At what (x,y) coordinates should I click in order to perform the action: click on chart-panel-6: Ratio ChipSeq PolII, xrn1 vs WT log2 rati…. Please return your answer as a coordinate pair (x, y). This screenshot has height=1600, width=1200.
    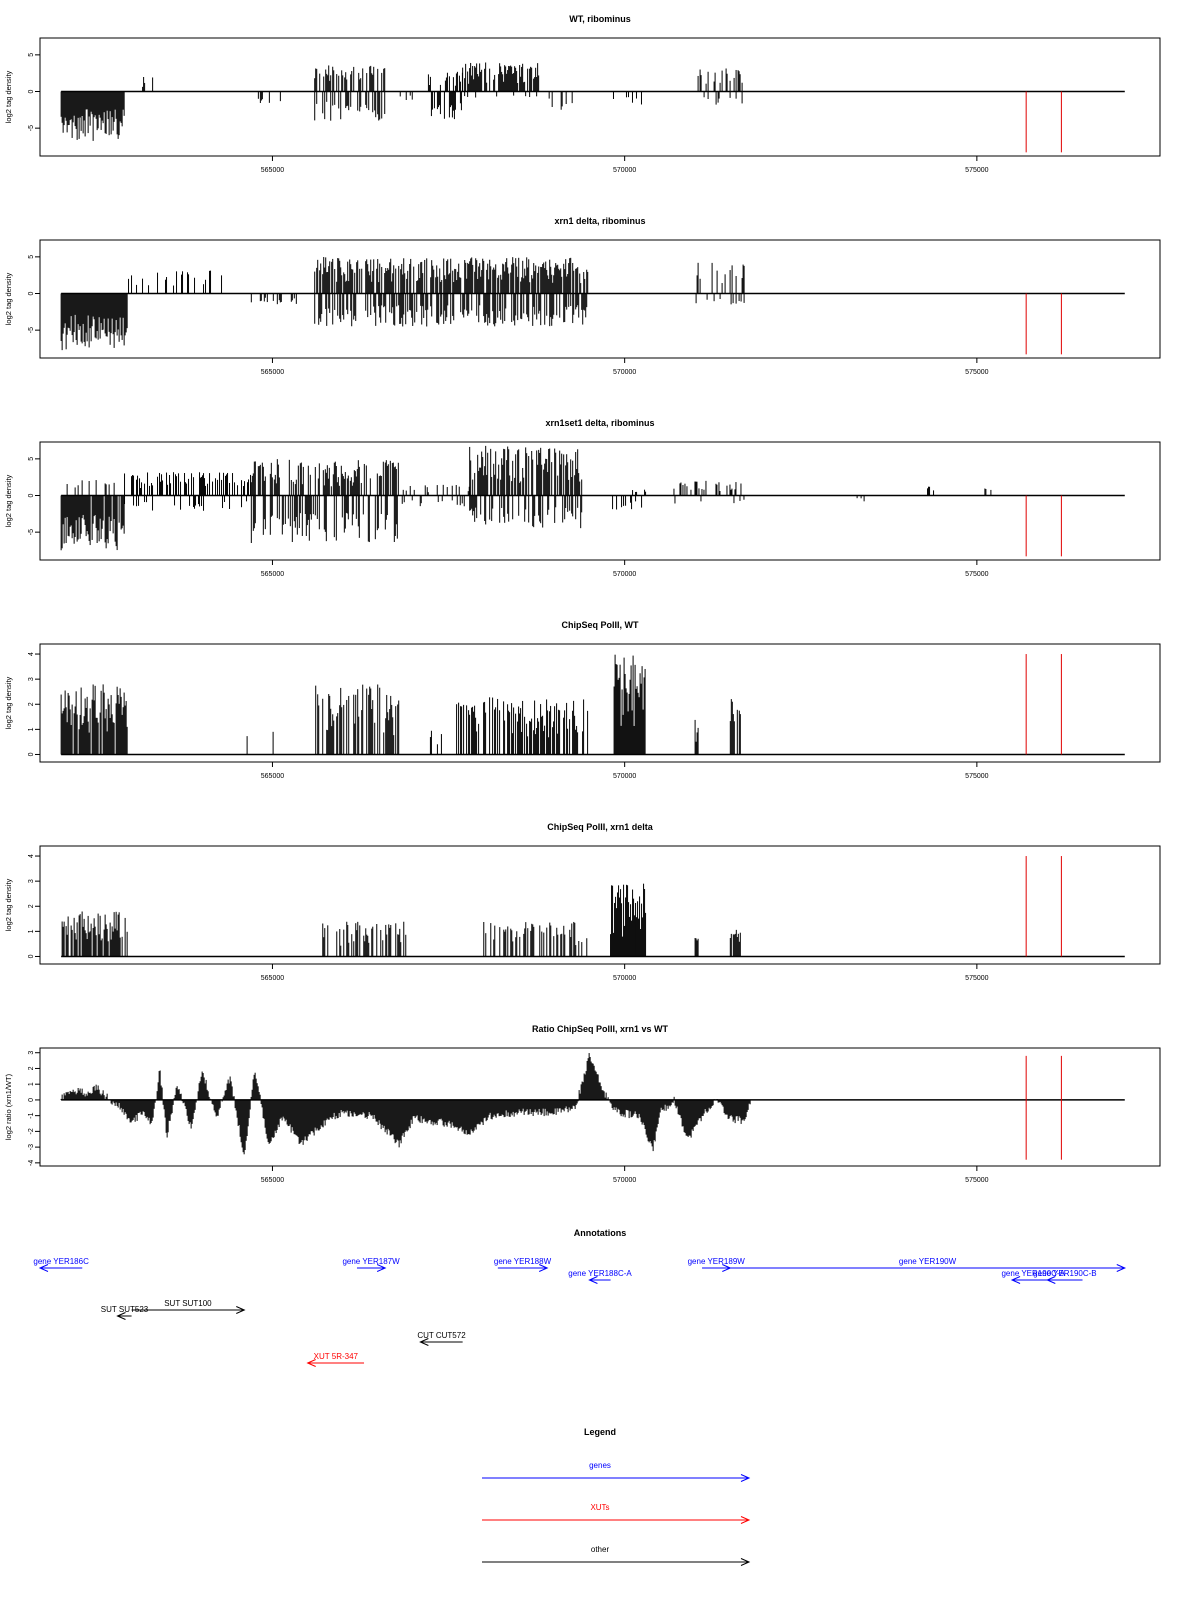
    Looking at the image, I should click on (582, 1104).